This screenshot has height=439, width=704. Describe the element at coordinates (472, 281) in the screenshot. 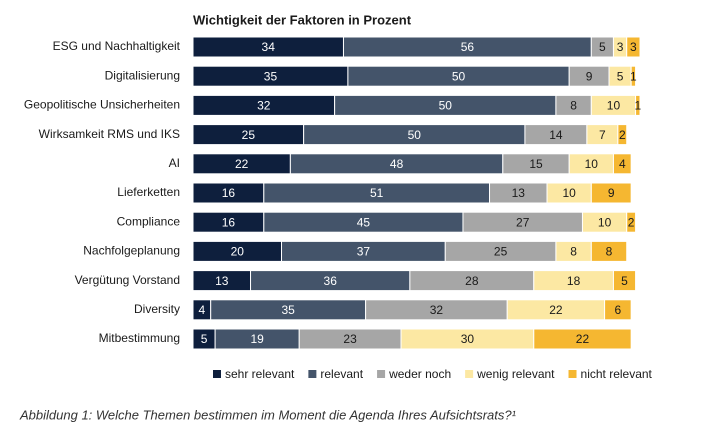

I see `value-label: 28` at that location.